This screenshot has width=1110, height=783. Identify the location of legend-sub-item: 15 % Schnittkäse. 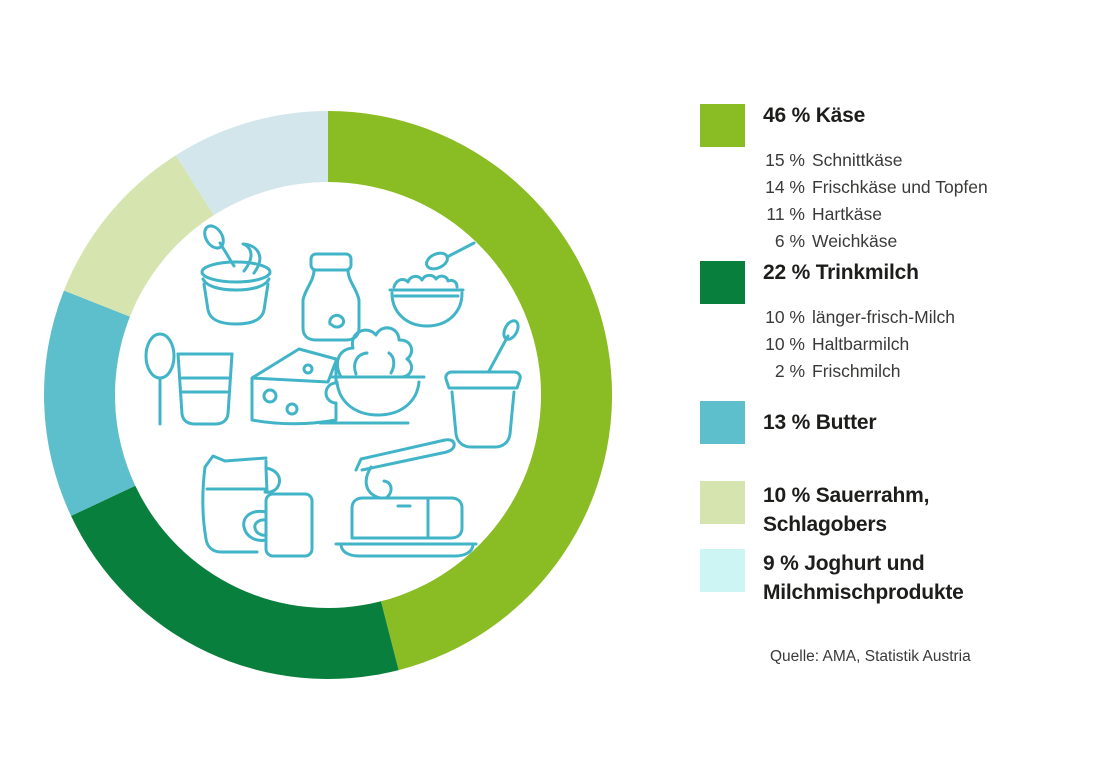
(834, 160).